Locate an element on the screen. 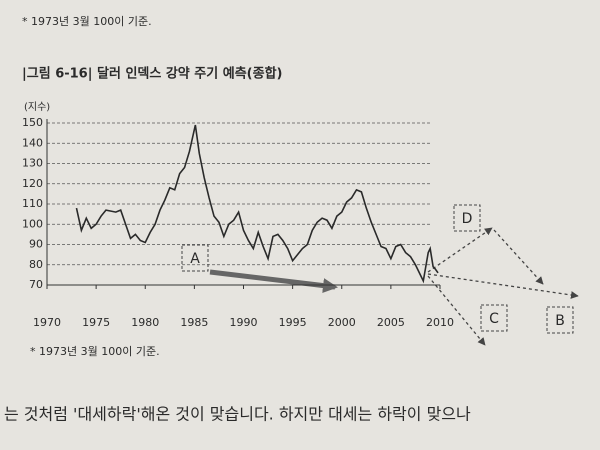 This screenshot has width=600, height=450. arrow-b is located at coordinates (503, 286).